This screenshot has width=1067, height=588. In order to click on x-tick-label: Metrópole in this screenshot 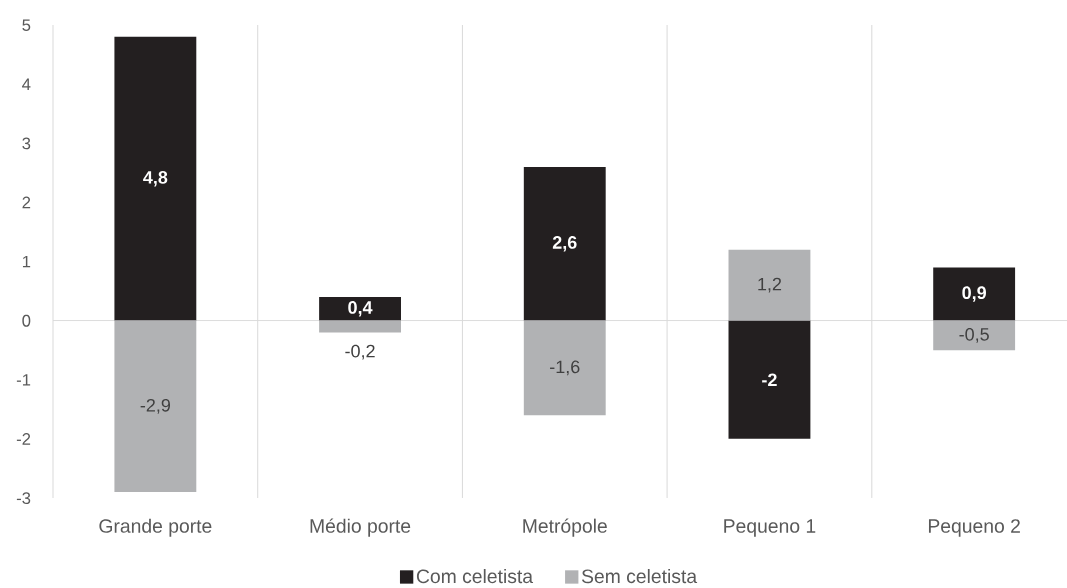, I will do `click(565, 527)`.